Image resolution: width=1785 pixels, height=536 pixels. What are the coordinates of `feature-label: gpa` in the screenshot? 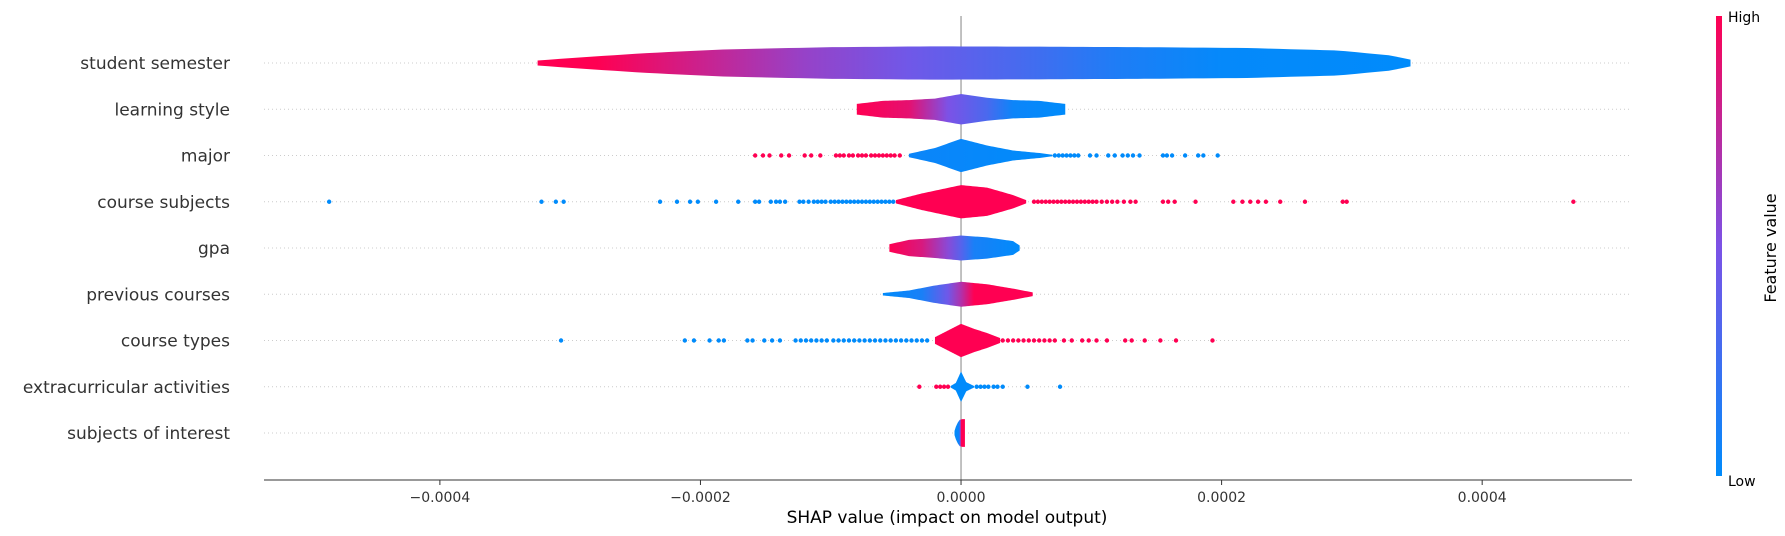 It's located at (214, 249).